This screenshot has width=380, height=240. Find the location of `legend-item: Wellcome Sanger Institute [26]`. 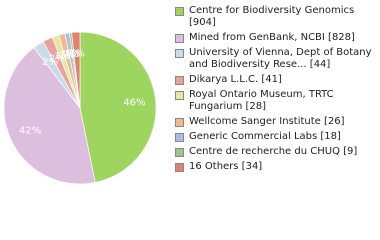

legend-item: Wellcome Sanger Institute [26] is located at coordinates (275, 122).